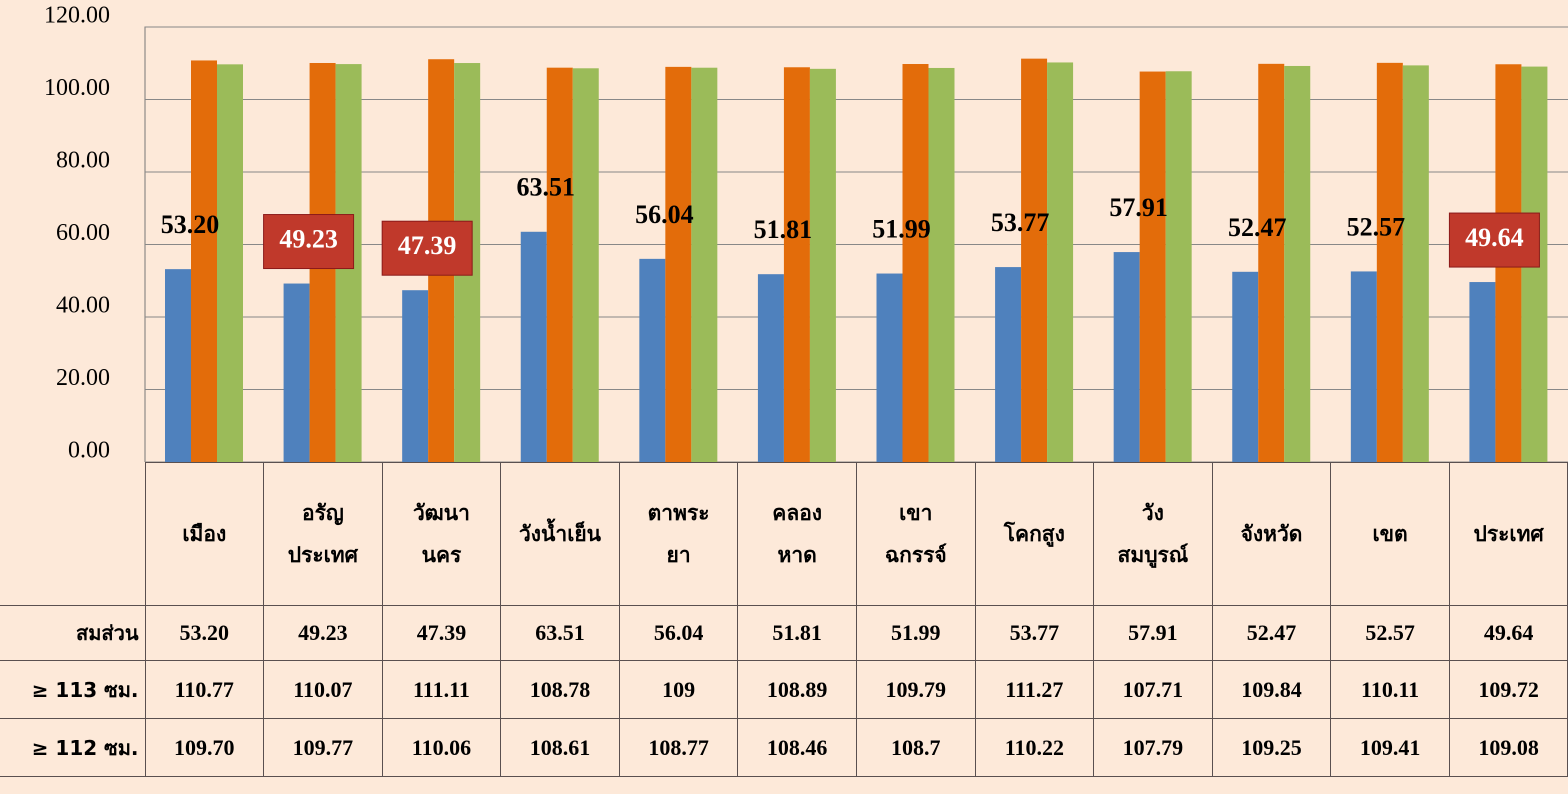 The height and width of the screenshot is (794, 1568). I want to click on category-label: ตาพระ ยา, so click(678, 534).